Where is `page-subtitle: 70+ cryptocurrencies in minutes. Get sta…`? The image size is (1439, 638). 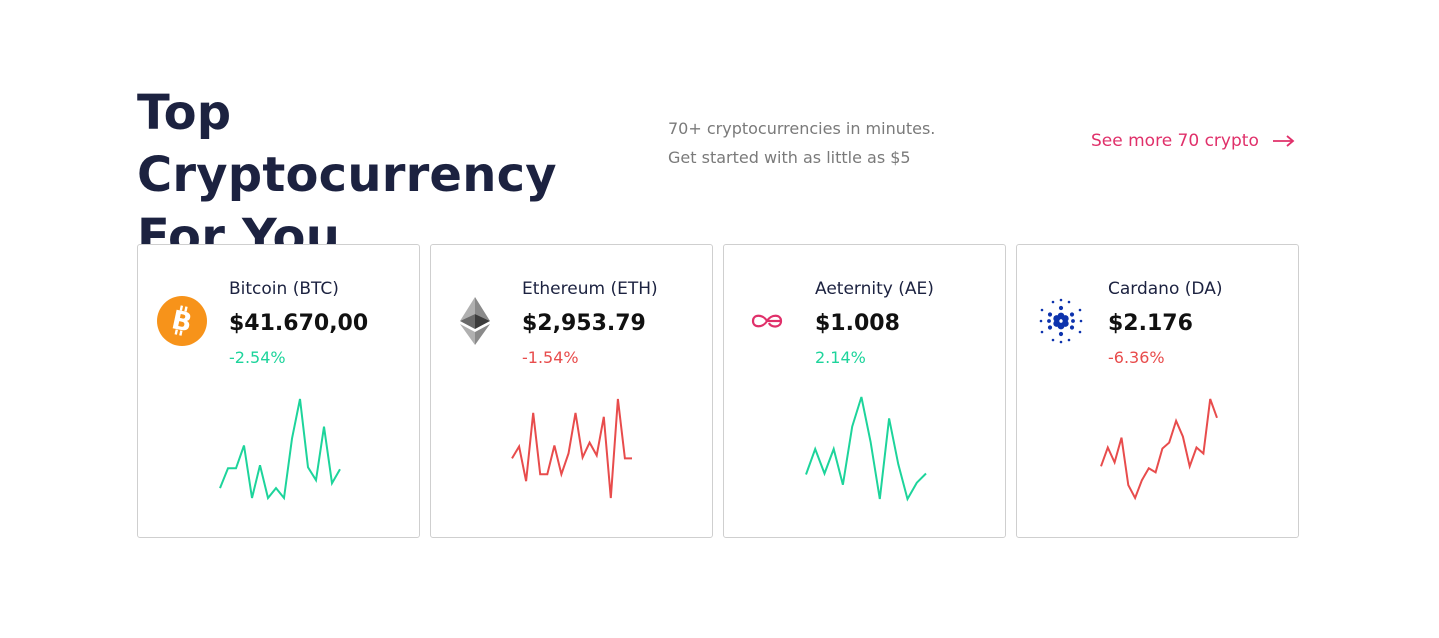
page-subtitle: 70+ cryptocurrencies in minutes. Get sta… is located at coordinates (801, 143).